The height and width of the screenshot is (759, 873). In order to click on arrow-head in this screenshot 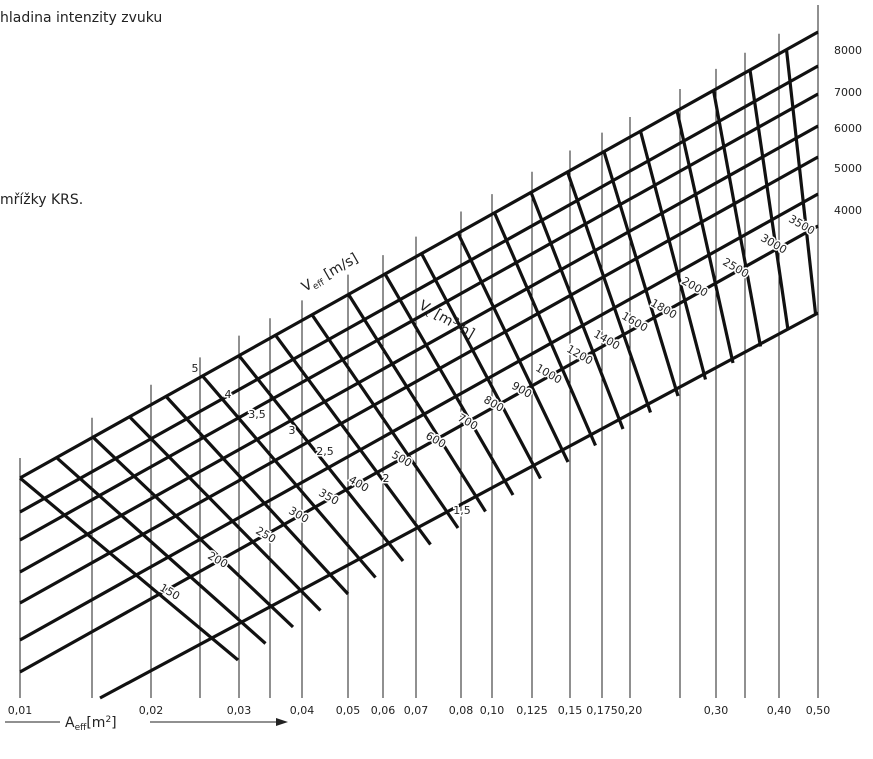, I will do `click(282, 722)`.